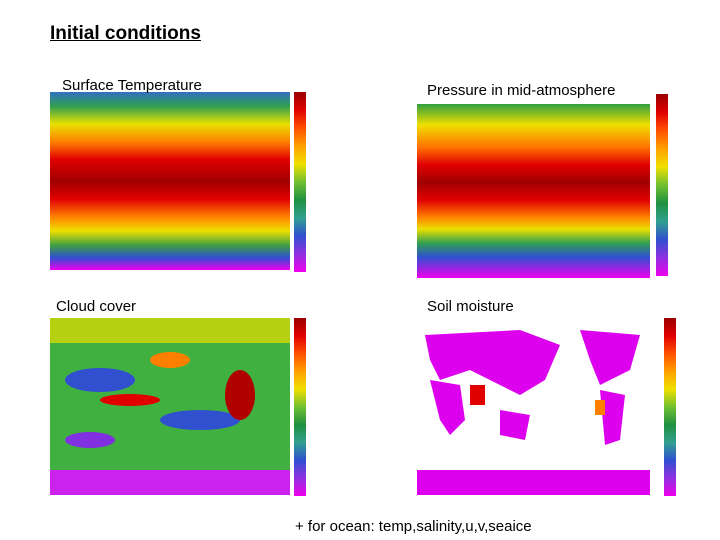  What do you see at coordinates (170, 406) in the screenshot?
I see `map-cloud-cover` at bounding box center [170, 406].